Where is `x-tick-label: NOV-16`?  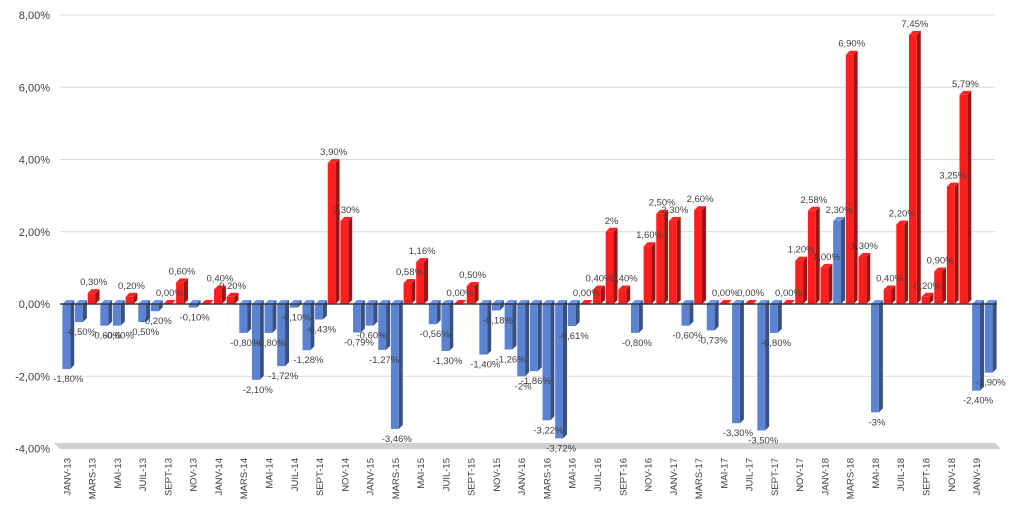 x-tick-label: NOV-16 is located at coordinates (649, 475).